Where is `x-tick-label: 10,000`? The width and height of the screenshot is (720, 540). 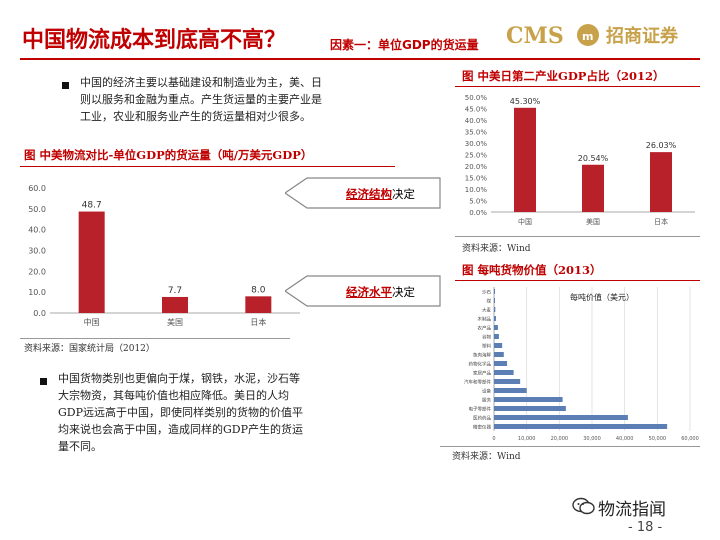 x-tick-label: 10,000 is located at coordinates (527, 439).